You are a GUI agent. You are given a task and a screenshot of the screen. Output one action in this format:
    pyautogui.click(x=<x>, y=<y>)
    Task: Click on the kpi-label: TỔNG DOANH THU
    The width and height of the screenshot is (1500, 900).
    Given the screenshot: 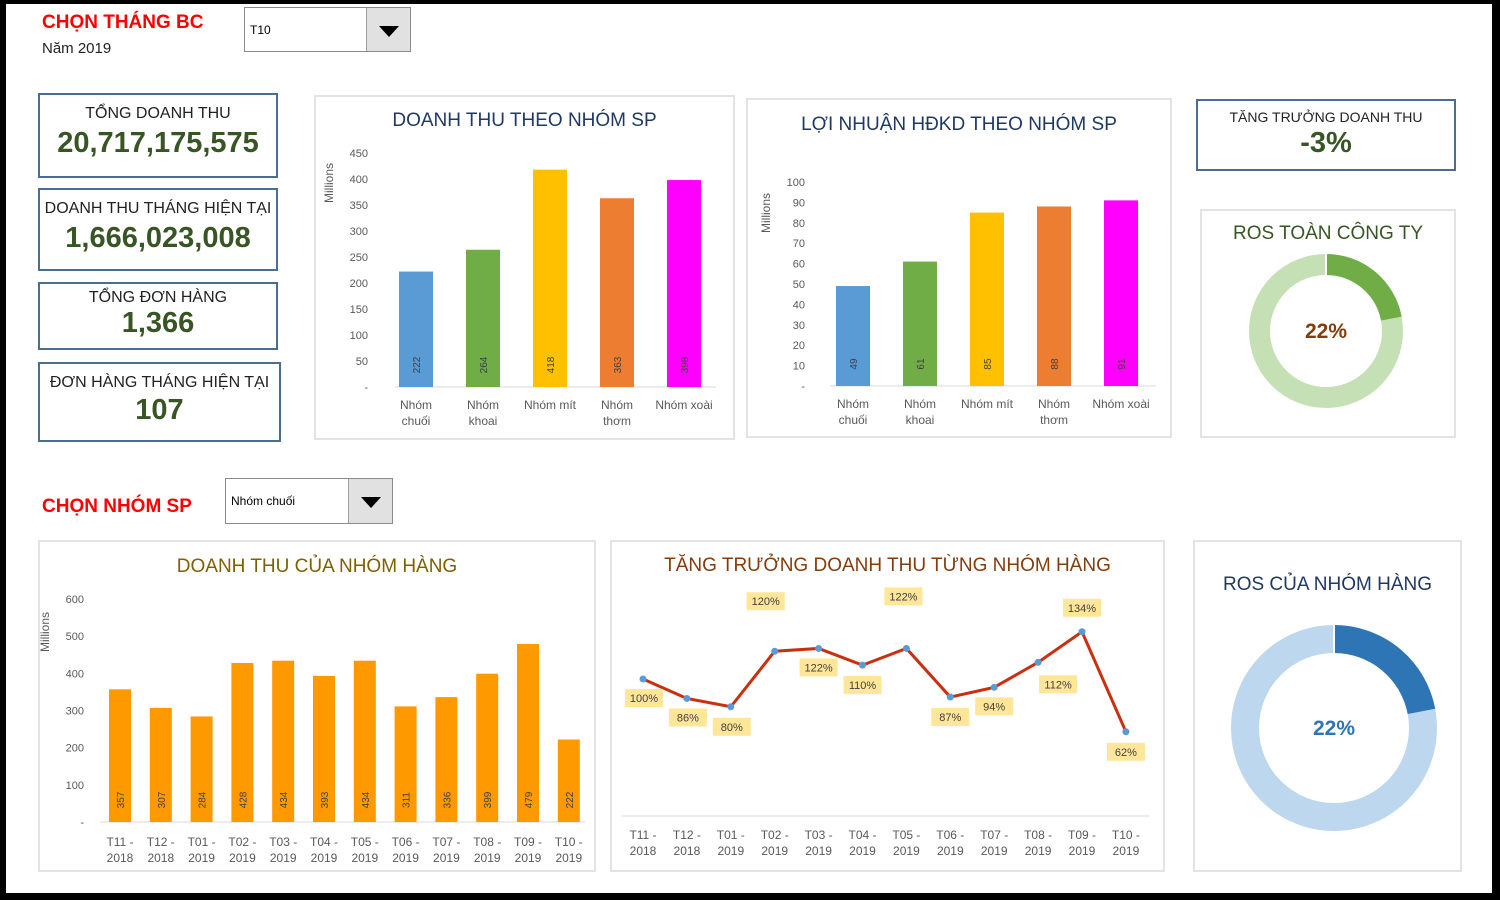 What is the action you would take?
    pyautogui.click(x=158, y=113)
    